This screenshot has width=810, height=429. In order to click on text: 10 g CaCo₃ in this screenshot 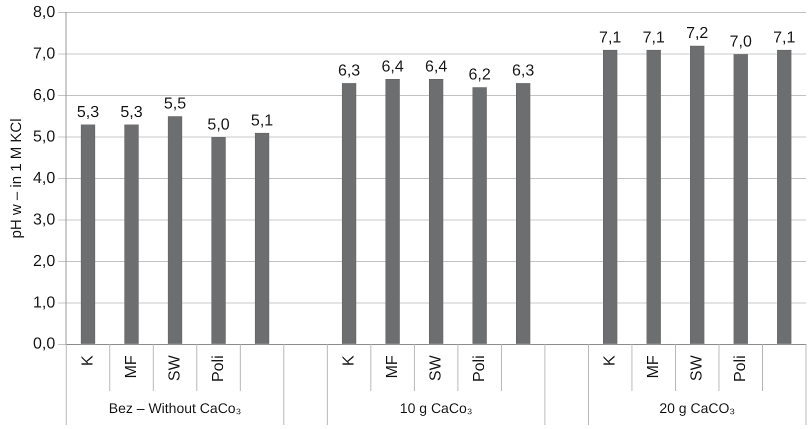, I will do `click(436, 408)`.